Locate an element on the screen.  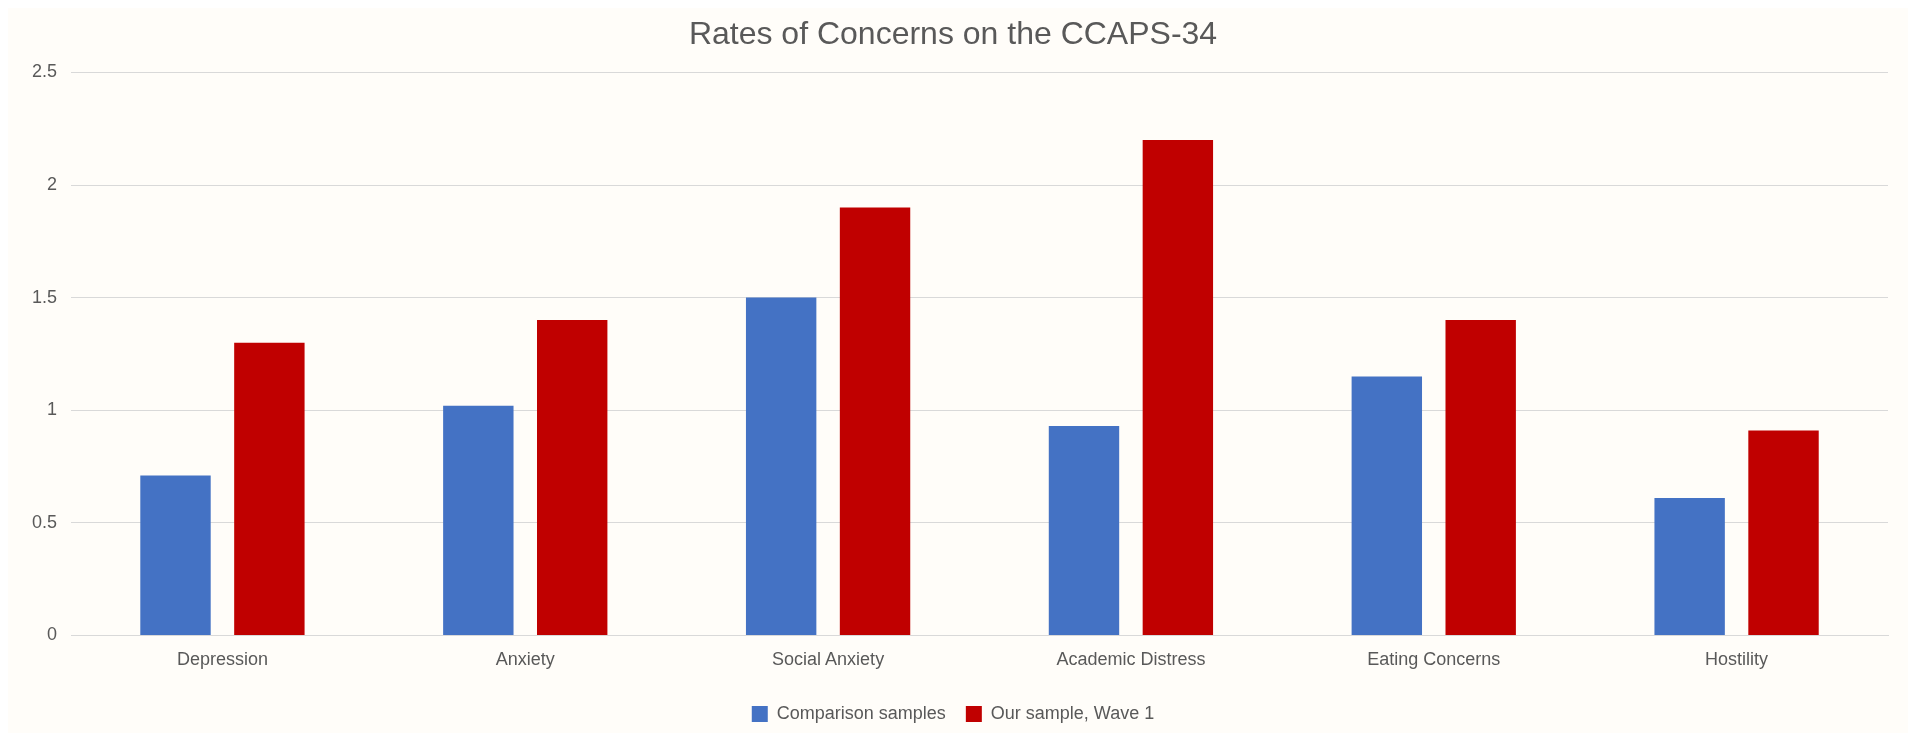
x-tick-label: Academic Distress is located at coordinates (1131, 659).